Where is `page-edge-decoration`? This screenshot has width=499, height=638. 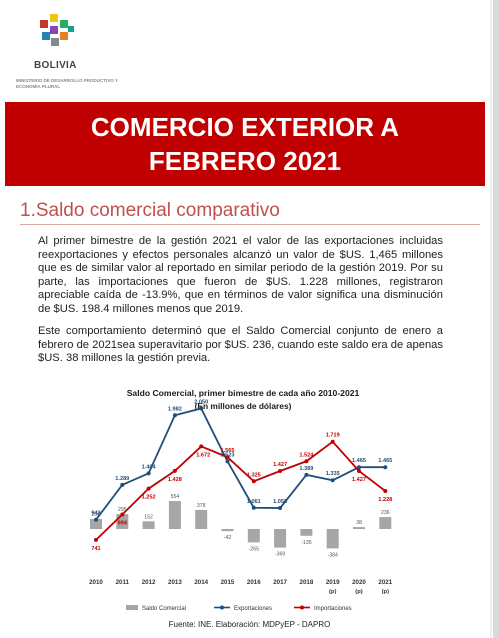
page-edge-decoration is located at coordinates (491, 319).